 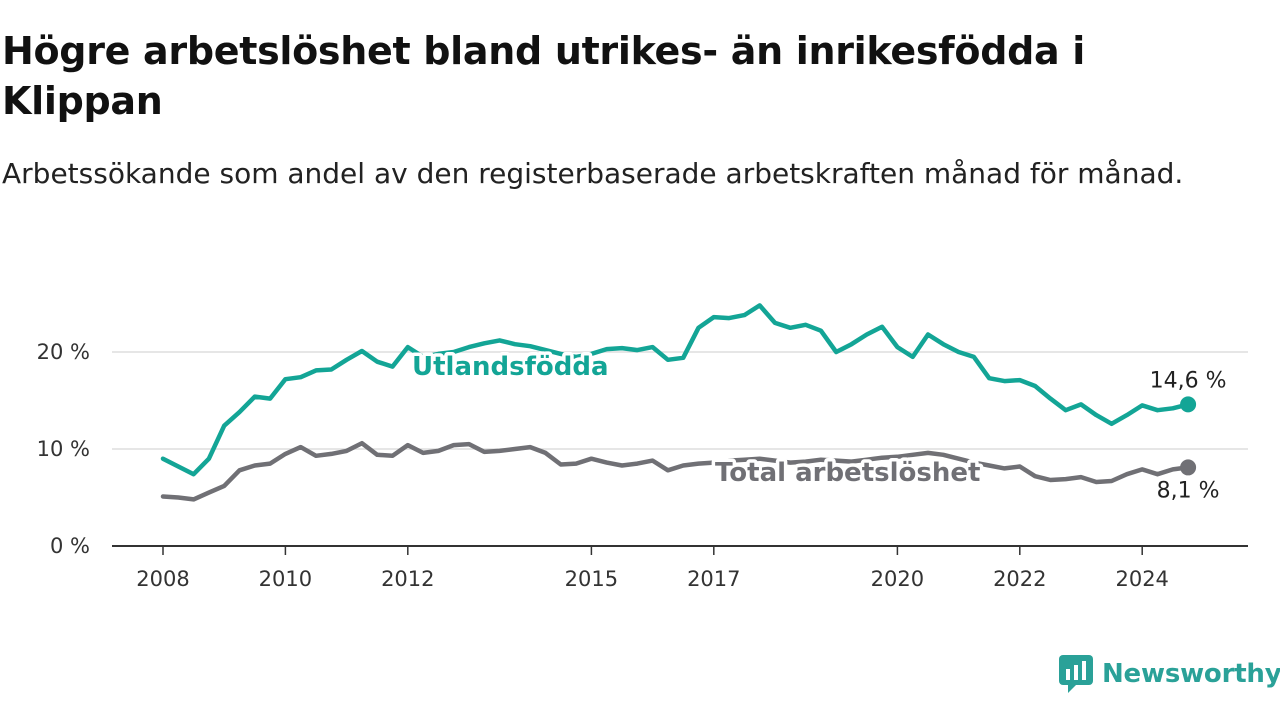 What do you see at coordinates (680, 400) in the screenshot?
I see `gridlines` at bounding box center [680, 400].